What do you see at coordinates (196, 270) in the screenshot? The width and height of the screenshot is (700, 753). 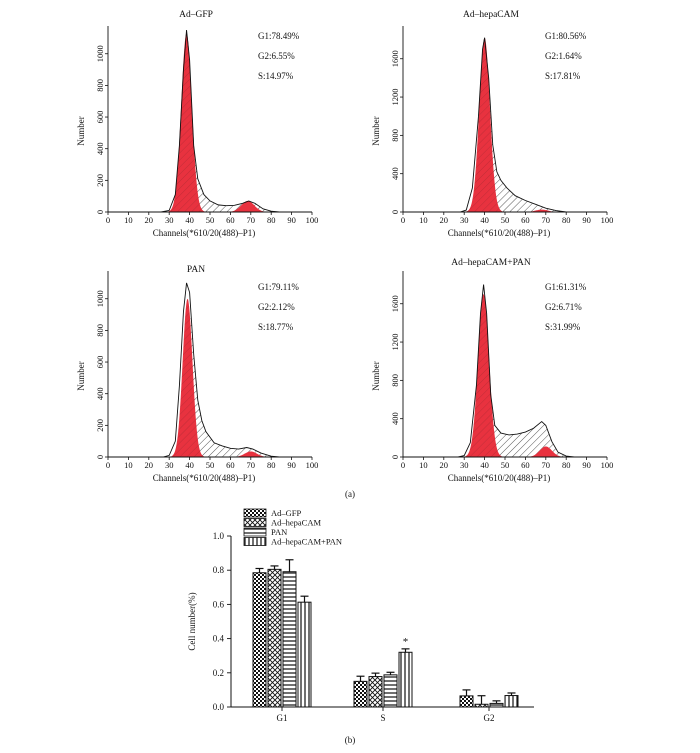 I see `panel-title: PAN` at bounding box center [196, 270].